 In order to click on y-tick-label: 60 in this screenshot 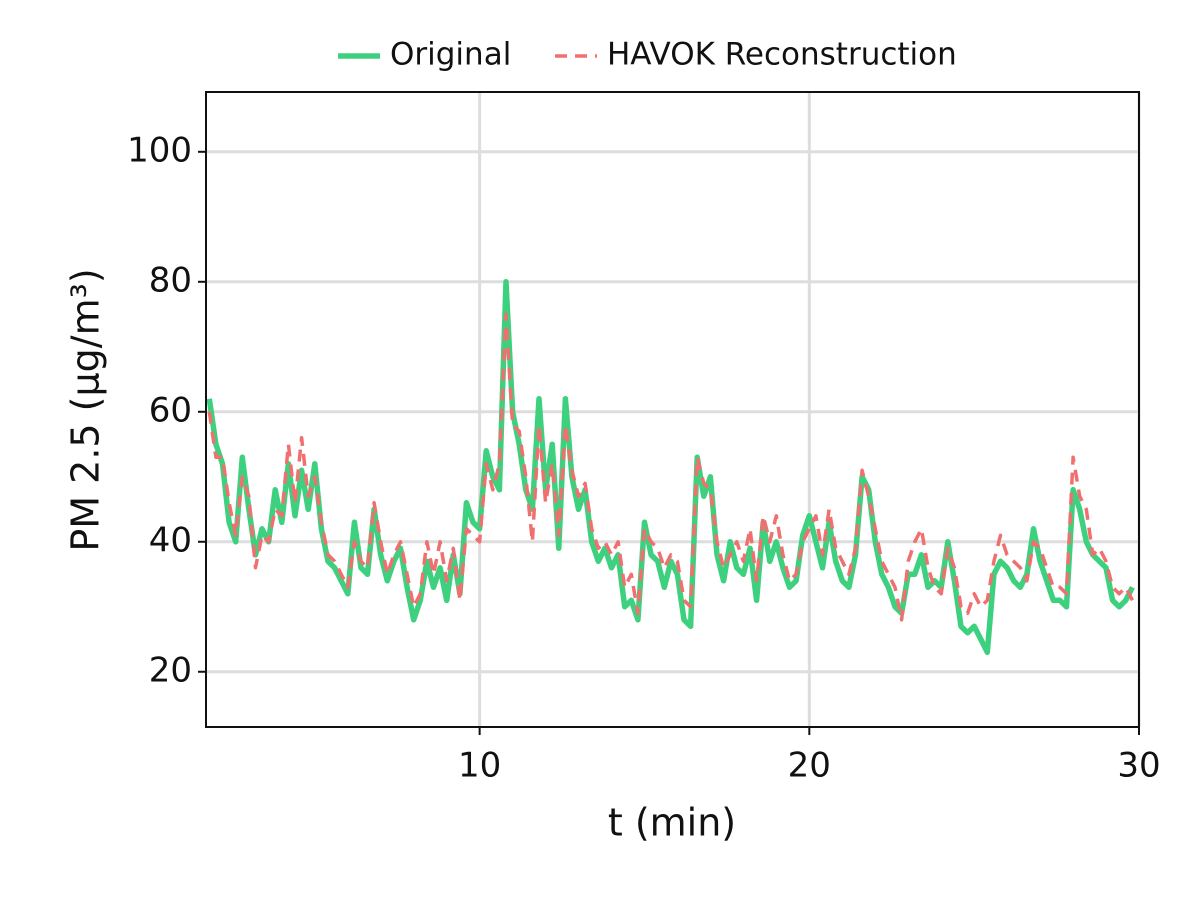, I will do `click(170, 410)`.